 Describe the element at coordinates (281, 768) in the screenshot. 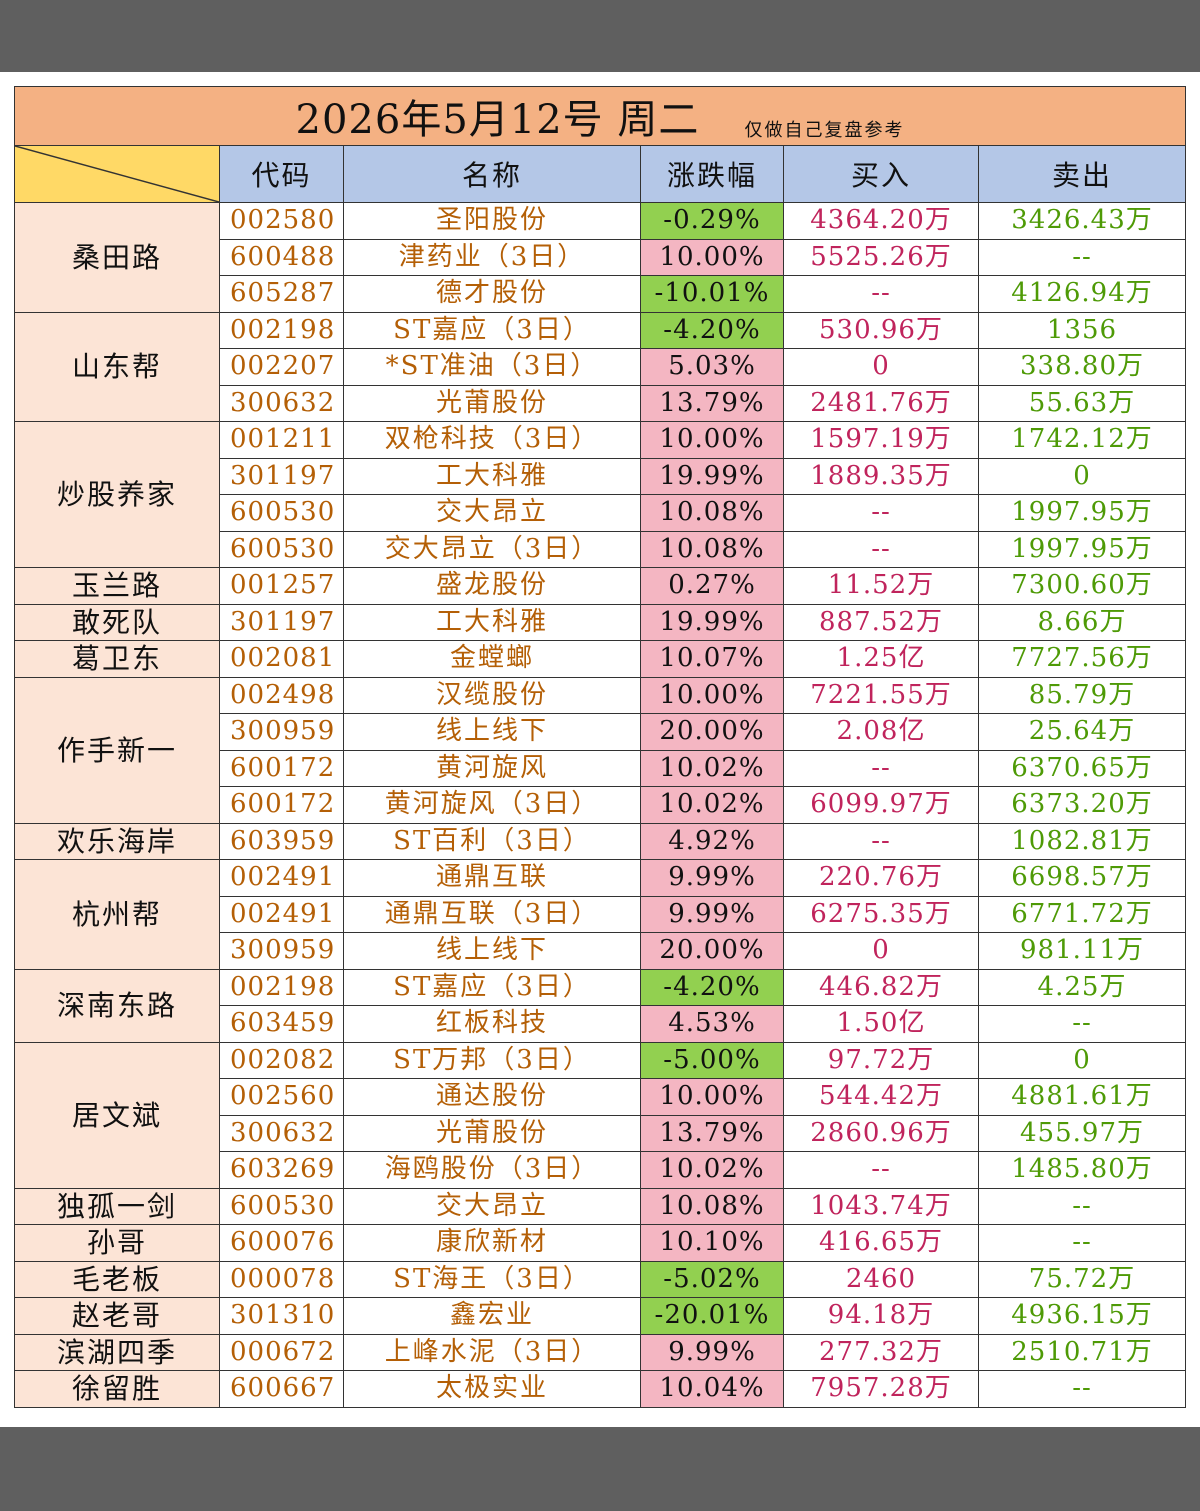

I see `code-cell: 600172` at that location.